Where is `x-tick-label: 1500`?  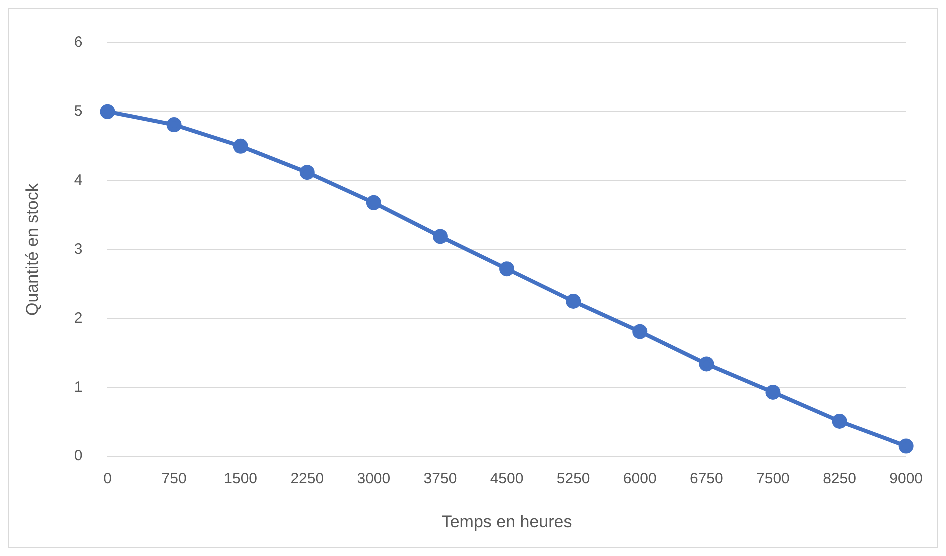
x-tick-label: 1500 is located at coordinates (241, 479).